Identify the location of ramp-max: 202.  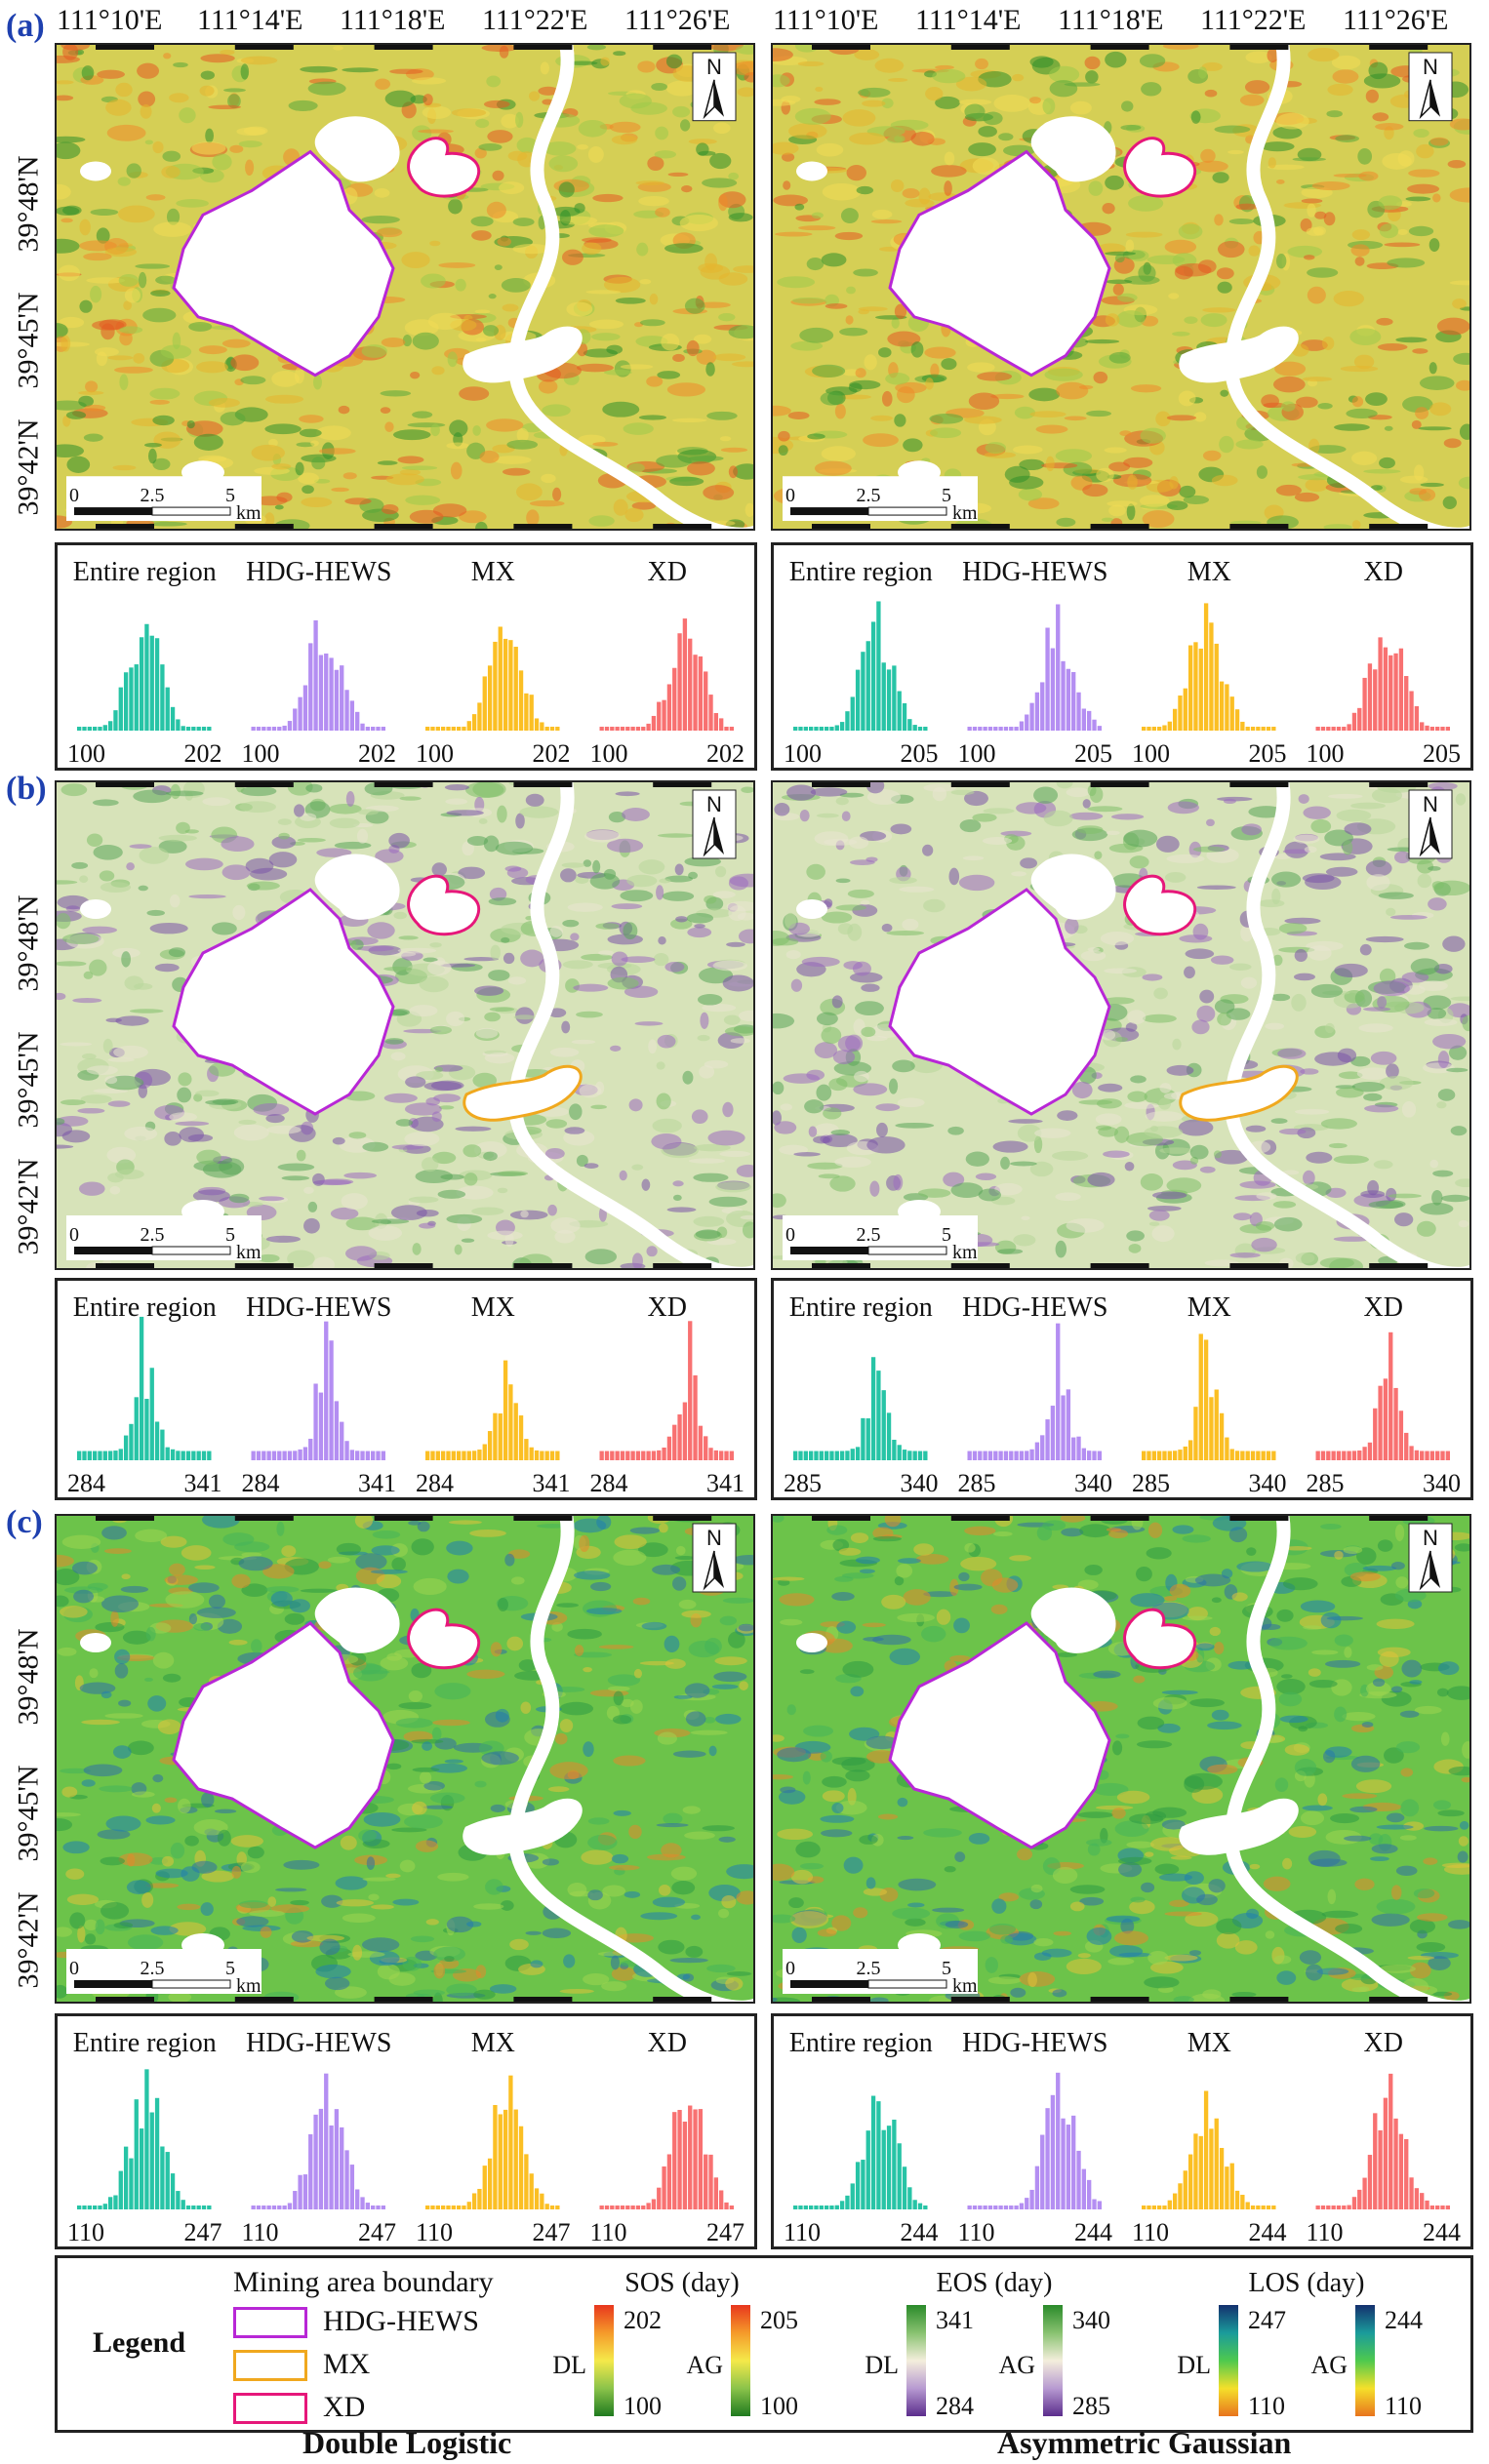
(643, 2320).